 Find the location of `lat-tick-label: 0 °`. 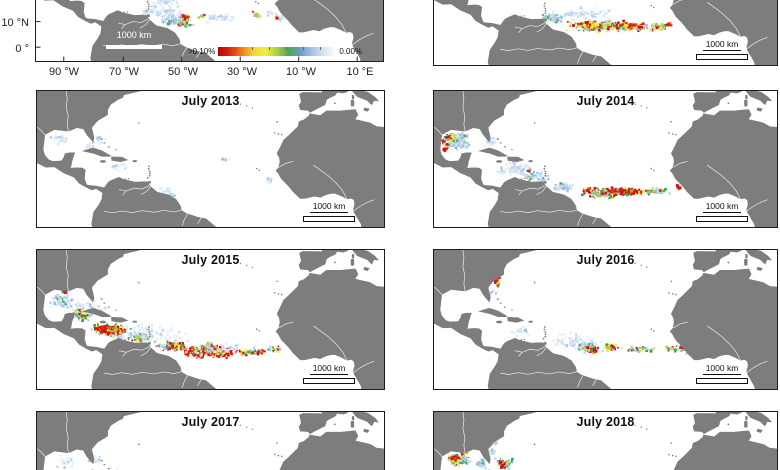

lat-tick-label: 0 ° is located at coordinates (22, 49).